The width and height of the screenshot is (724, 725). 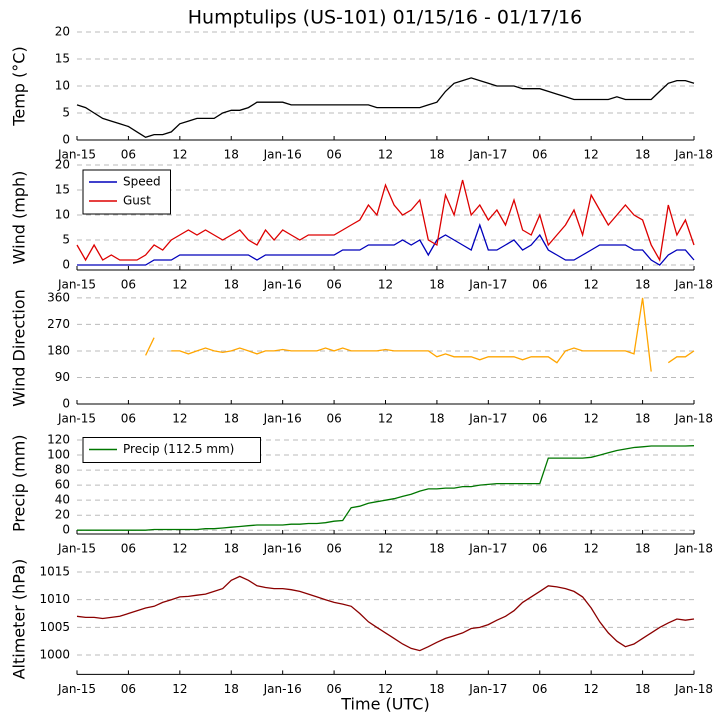 What do you see at coordinates (19, 86) in the screenshot?
I see `y-axis-label: Temp (°C)` at bounding box center [19, 86].